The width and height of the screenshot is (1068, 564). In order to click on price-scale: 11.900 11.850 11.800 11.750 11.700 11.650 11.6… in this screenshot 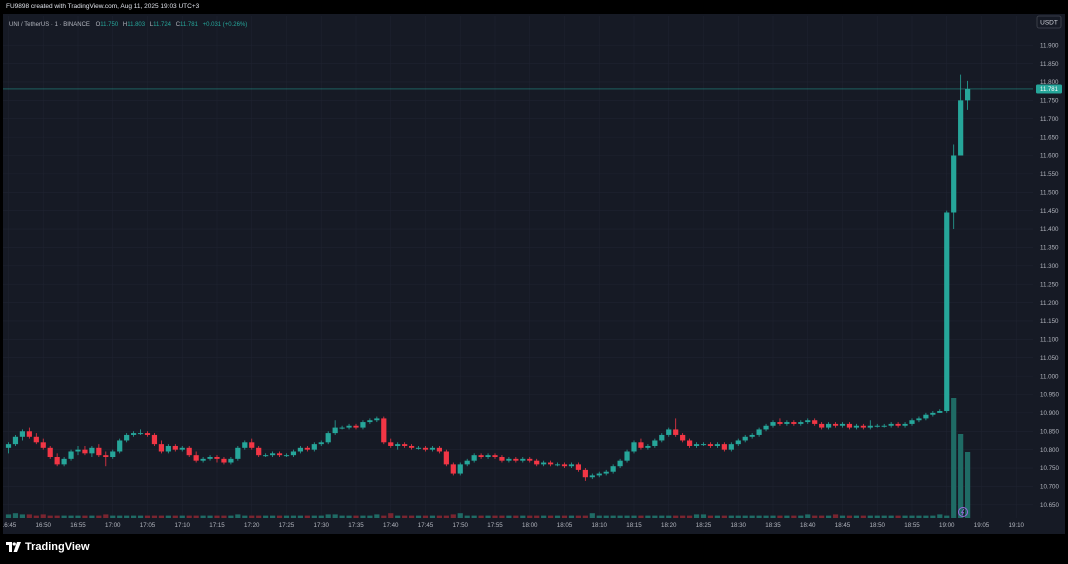, I will do `click(1049, 275)`.